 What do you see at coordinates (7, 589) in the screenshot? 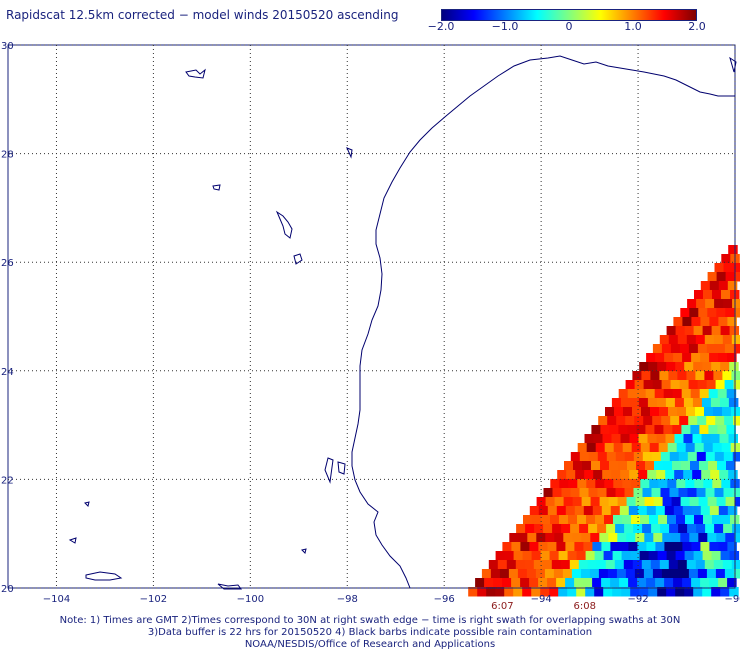
I see `lat-tick-label: 20` at bounding box center [7, 589].